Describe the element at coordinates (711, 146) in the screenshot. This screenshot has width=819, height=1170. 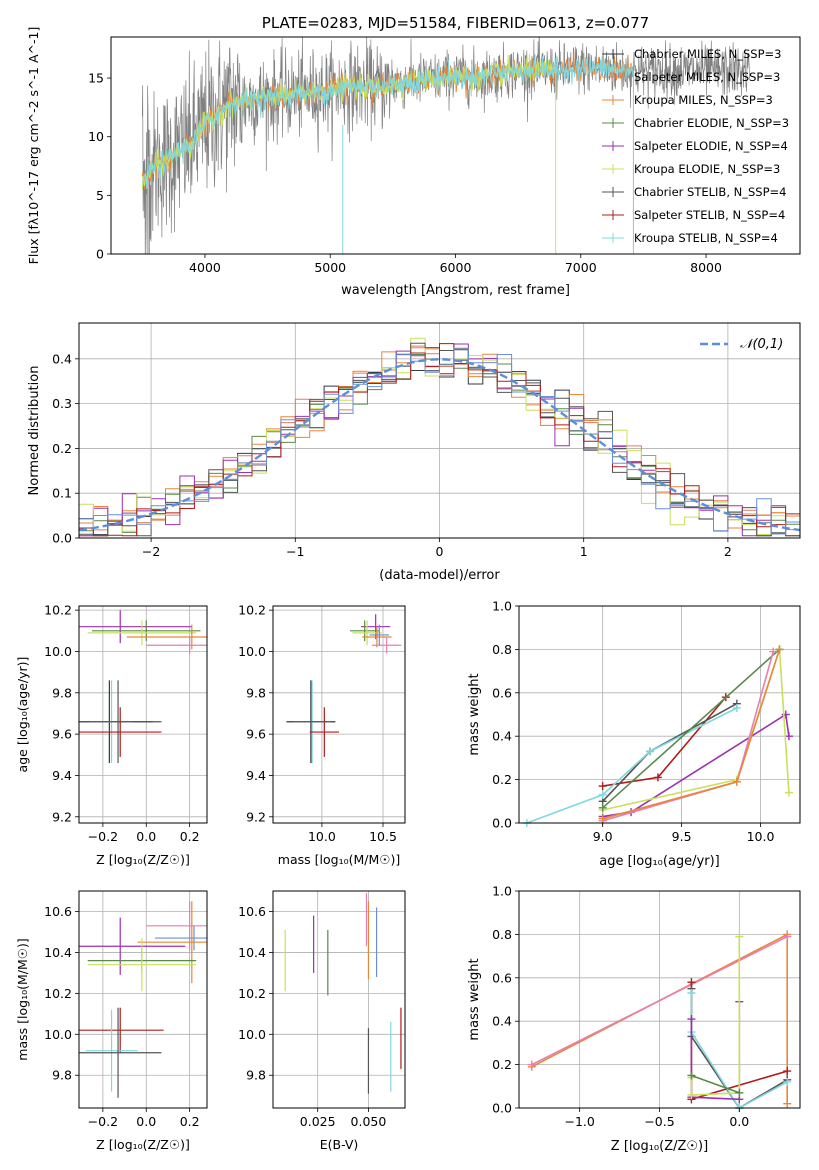
I see `legend-entry: Salpeter ELODIE, N_SSP=4` at that location.